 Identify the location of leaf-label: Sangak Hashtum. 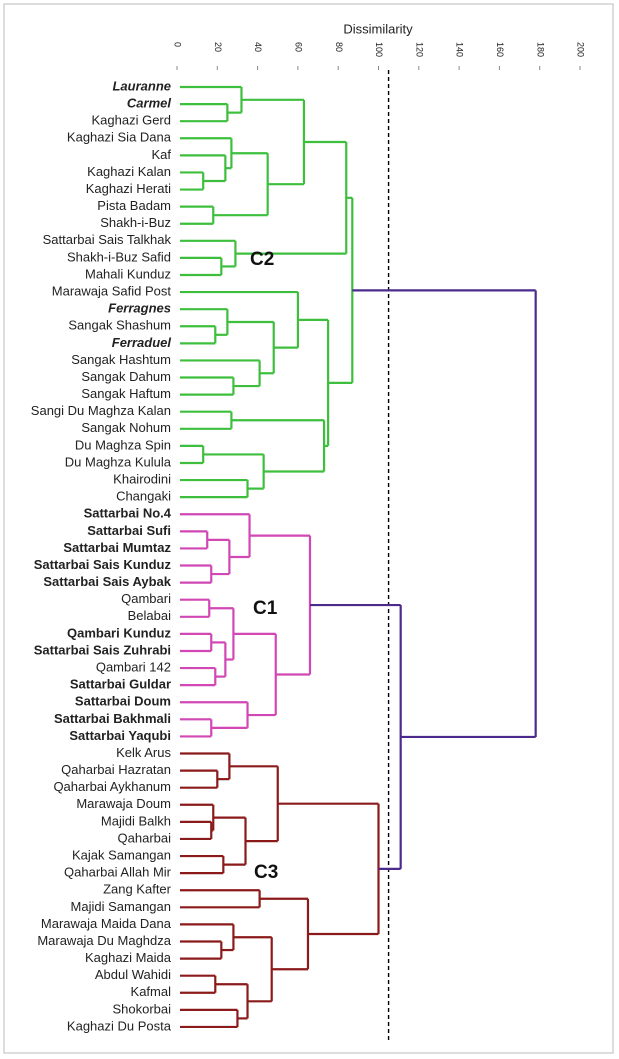
(121, 359).